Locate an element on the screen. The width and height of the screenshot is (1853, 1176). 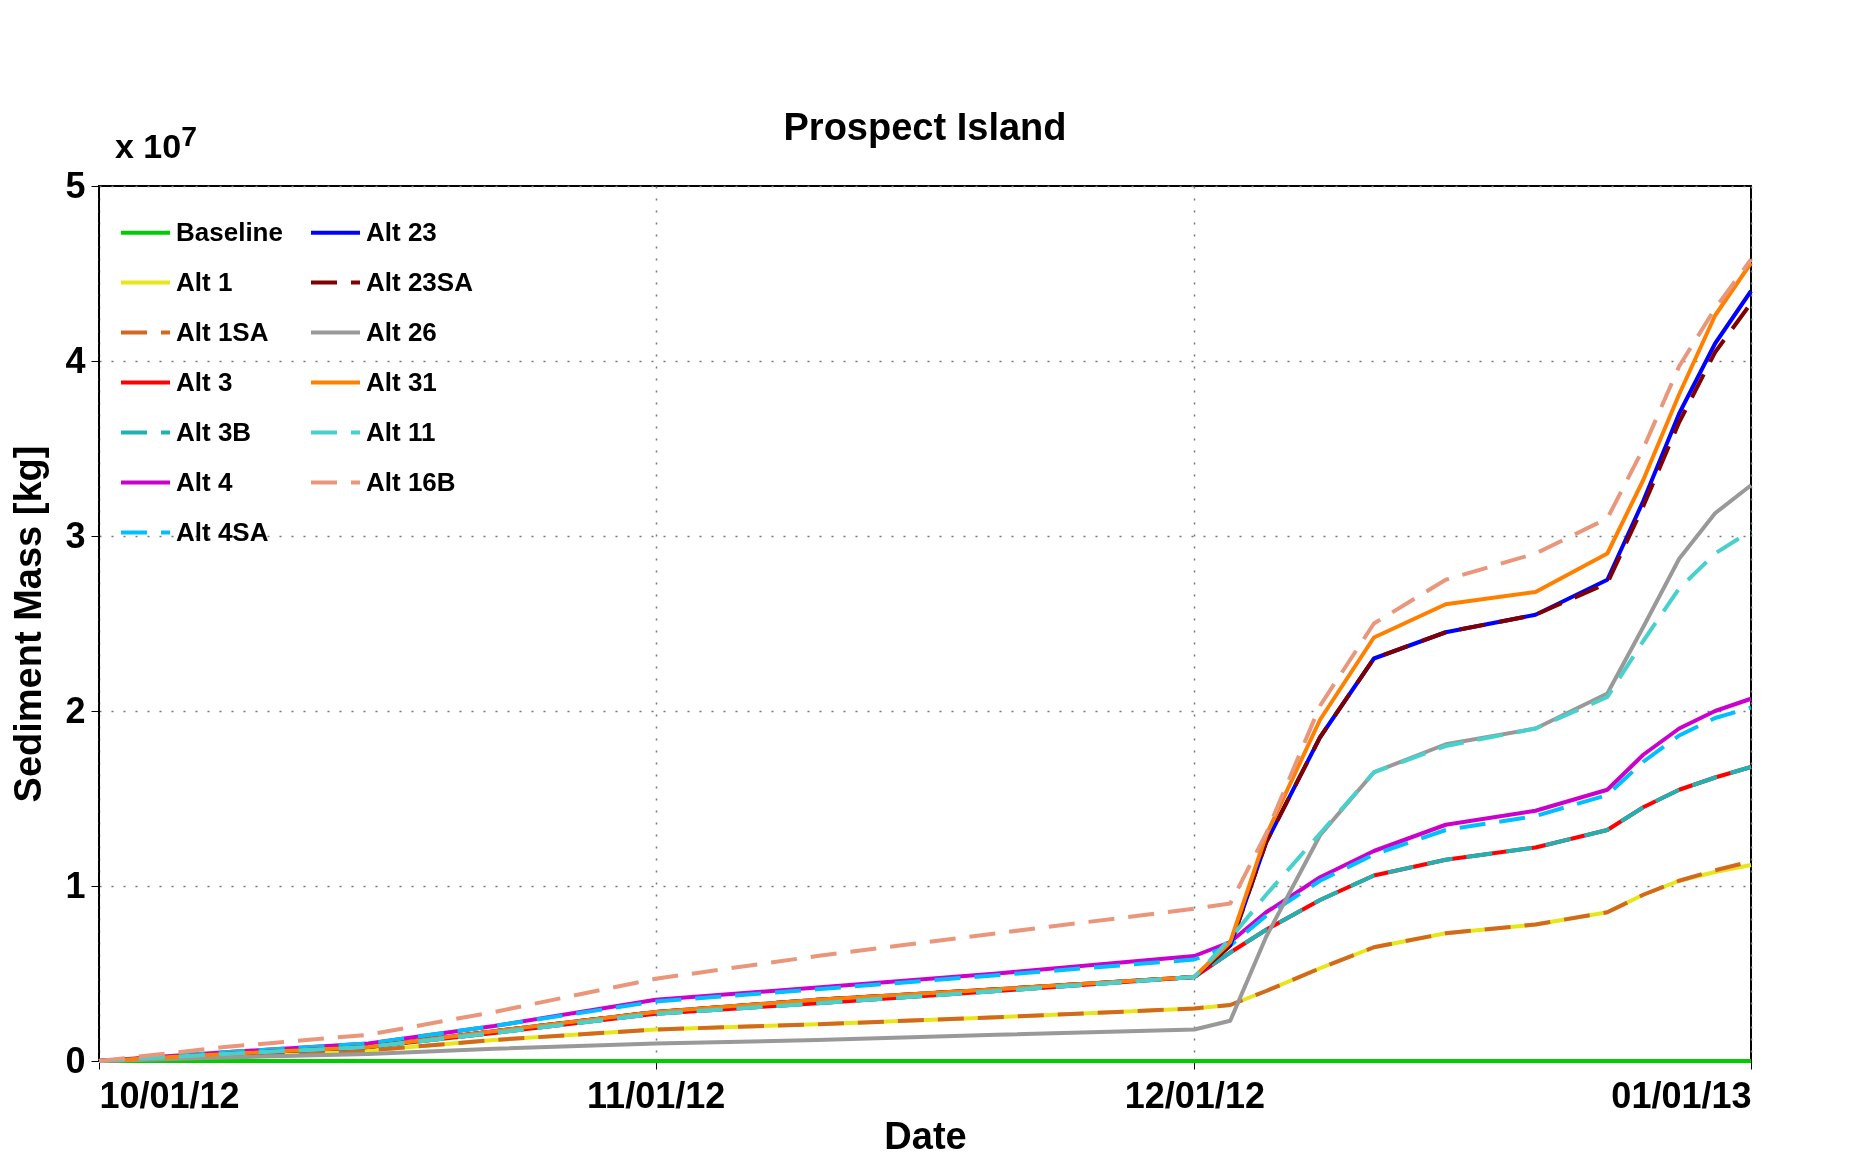
y-tick-label: 0 is located at coordinates (75, 1060).